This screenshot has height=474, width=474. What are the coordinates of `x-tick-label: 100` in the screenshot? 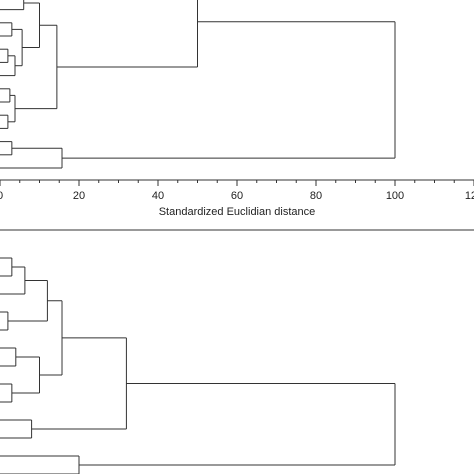 It's located at (395, 196).